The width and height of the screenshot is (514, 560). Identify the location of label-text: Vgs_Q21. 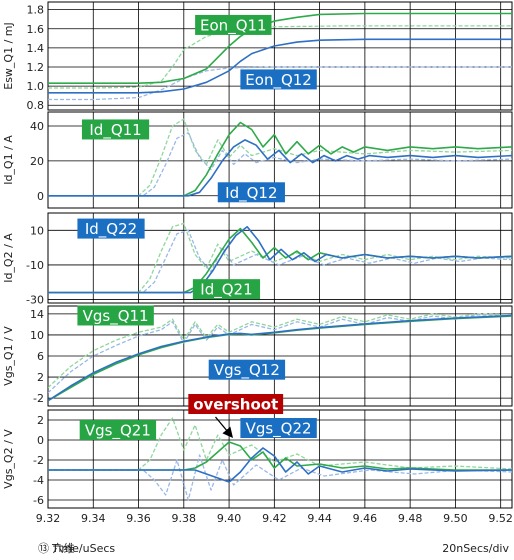
(118, 431).